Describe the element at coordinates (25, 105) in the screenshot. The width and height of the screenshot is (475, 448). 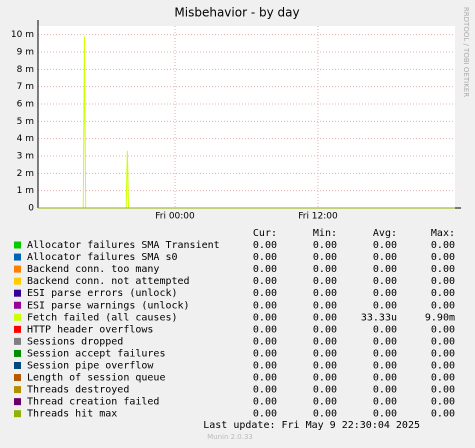
I see `y-tick-label: 6 m` at that location.